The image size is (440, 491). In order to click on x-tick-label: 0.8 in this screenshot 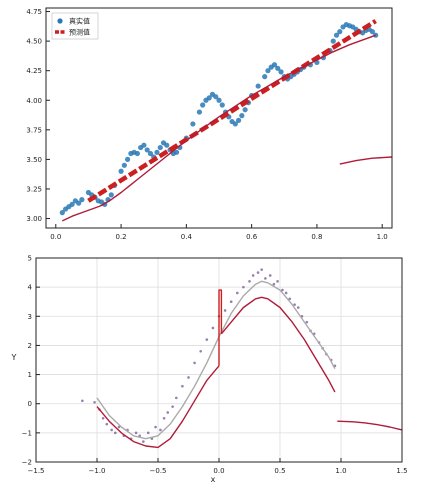, I will do `click(316, 237)`.